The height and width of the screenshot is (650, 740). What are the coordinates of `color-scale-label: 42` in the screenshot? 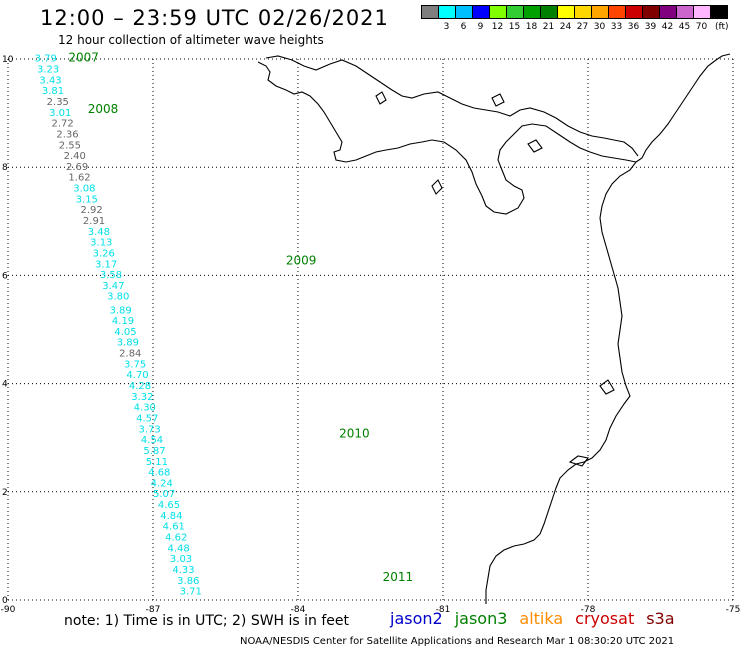 It's located at (667, 27).